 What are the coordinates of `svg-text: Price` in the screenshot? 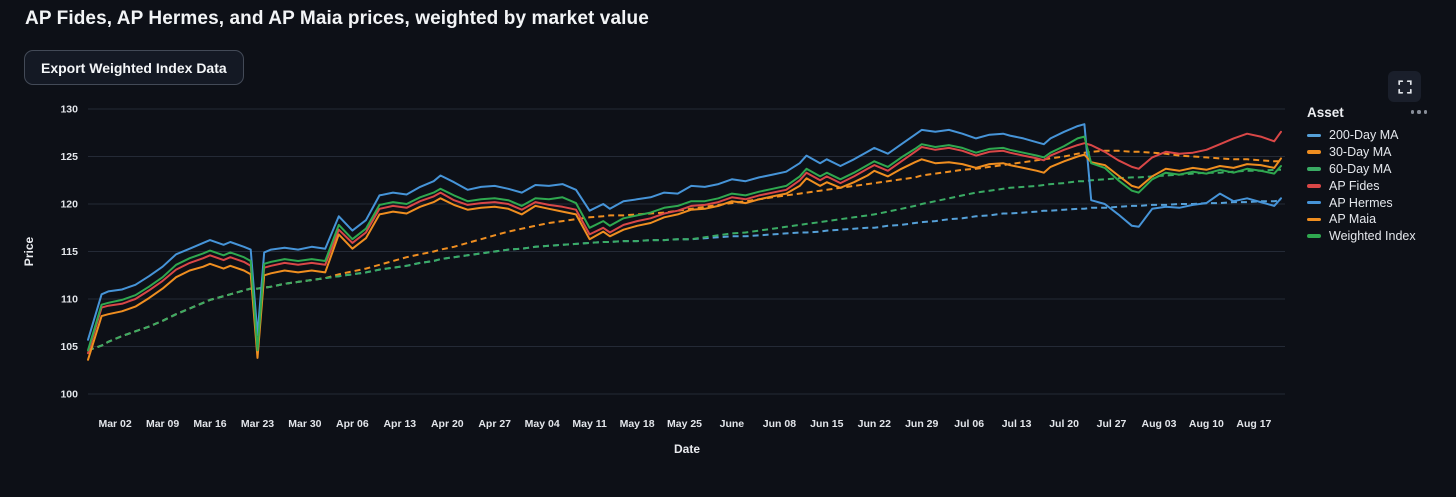 It's located at (29, 251).